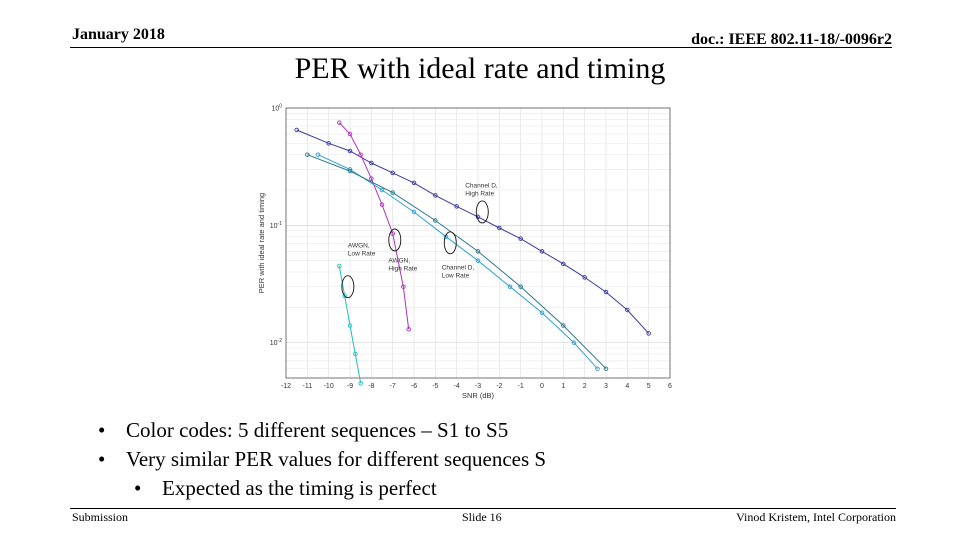 The width and height of the screenshot is (960, 540). I want to click on series-4-line, so click(350, 324).